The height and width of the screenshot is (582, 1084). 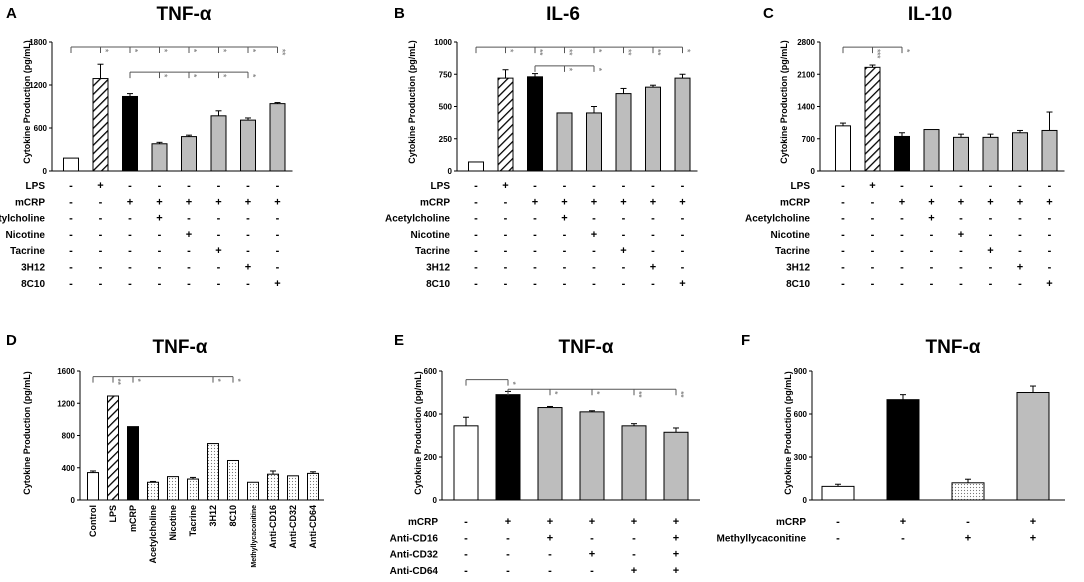 I want to click on category-label: Anti-CD16, so click(x=273, y=527).